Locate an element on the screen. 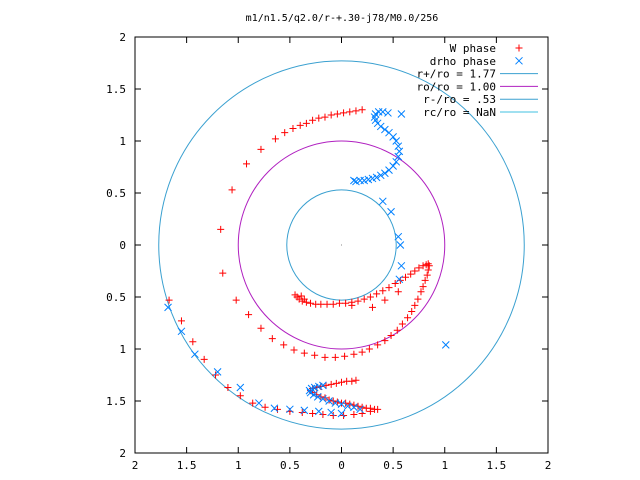 The width and height of the screenshot is (640, 480). y-tick-label-0: 2 is located at coordinates (122, 37).